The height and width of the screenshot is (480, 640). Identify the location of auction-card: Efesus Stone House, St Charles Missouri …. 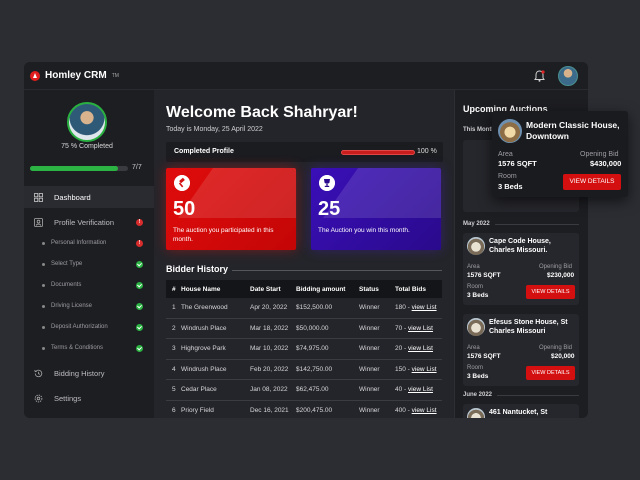
(521, 350).